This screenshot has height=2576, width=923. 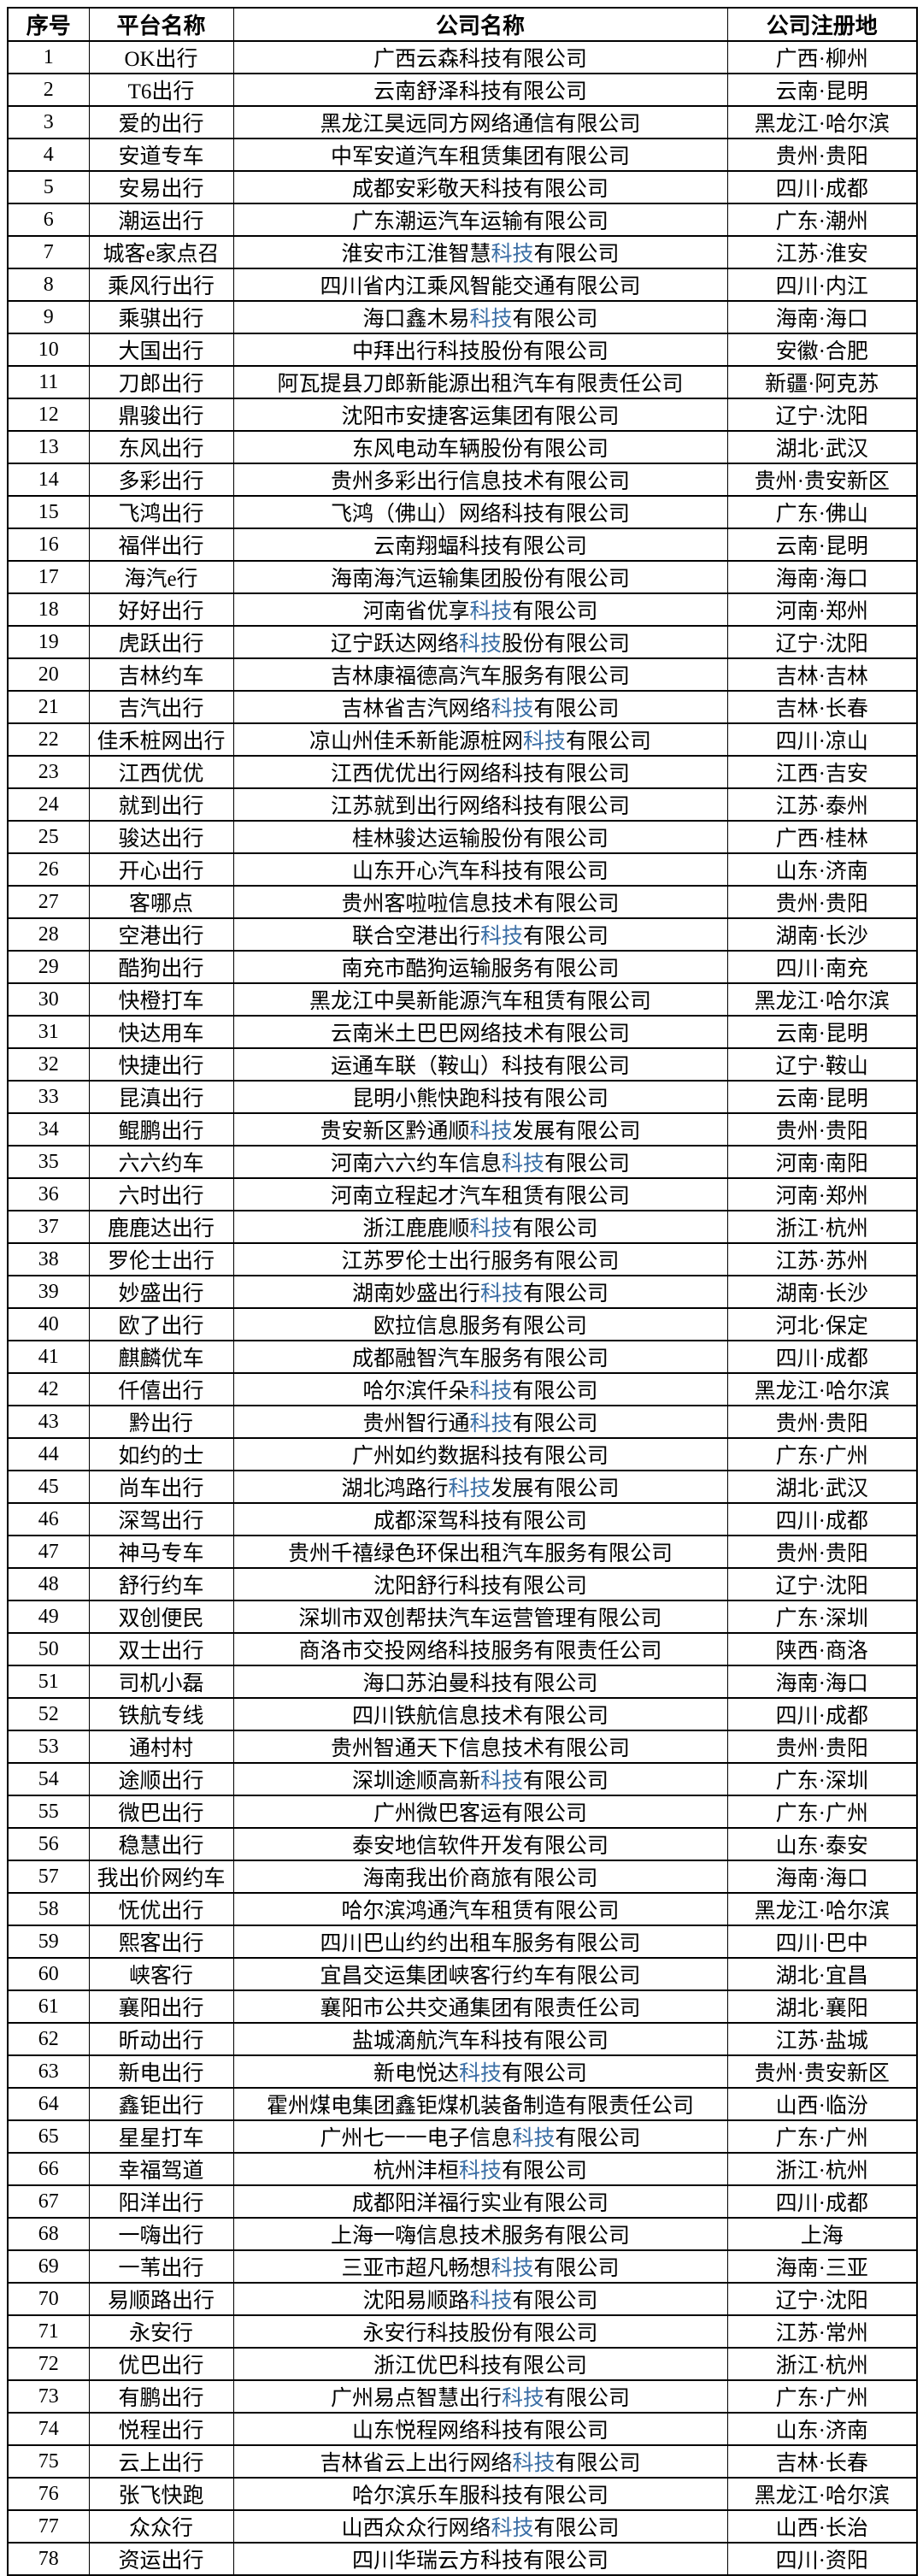 I want to click on header-company-name: 公司名称, so click(x=480, y=24).